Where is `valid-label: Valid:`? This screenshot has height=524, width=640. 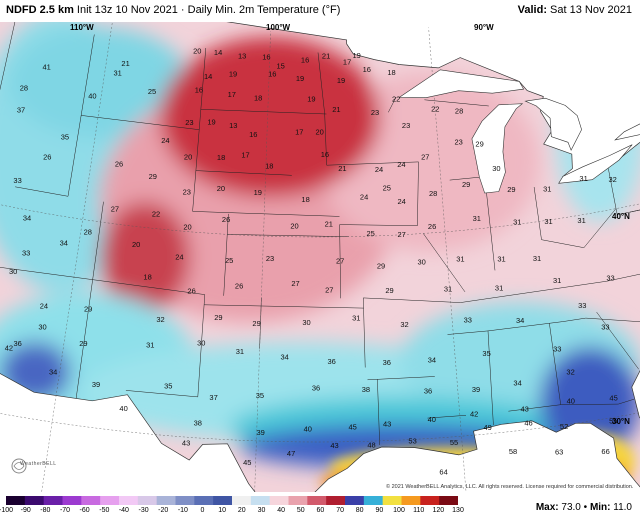
valid-label: Valid: is located at coordinates (532, 10).